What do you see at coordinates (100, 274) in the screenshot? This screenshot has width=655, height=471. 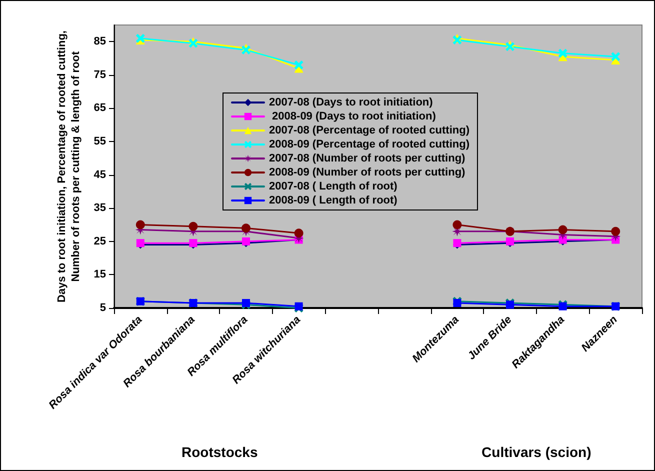 I see `y-tick-label: 15` at bounding box center [100, 274].